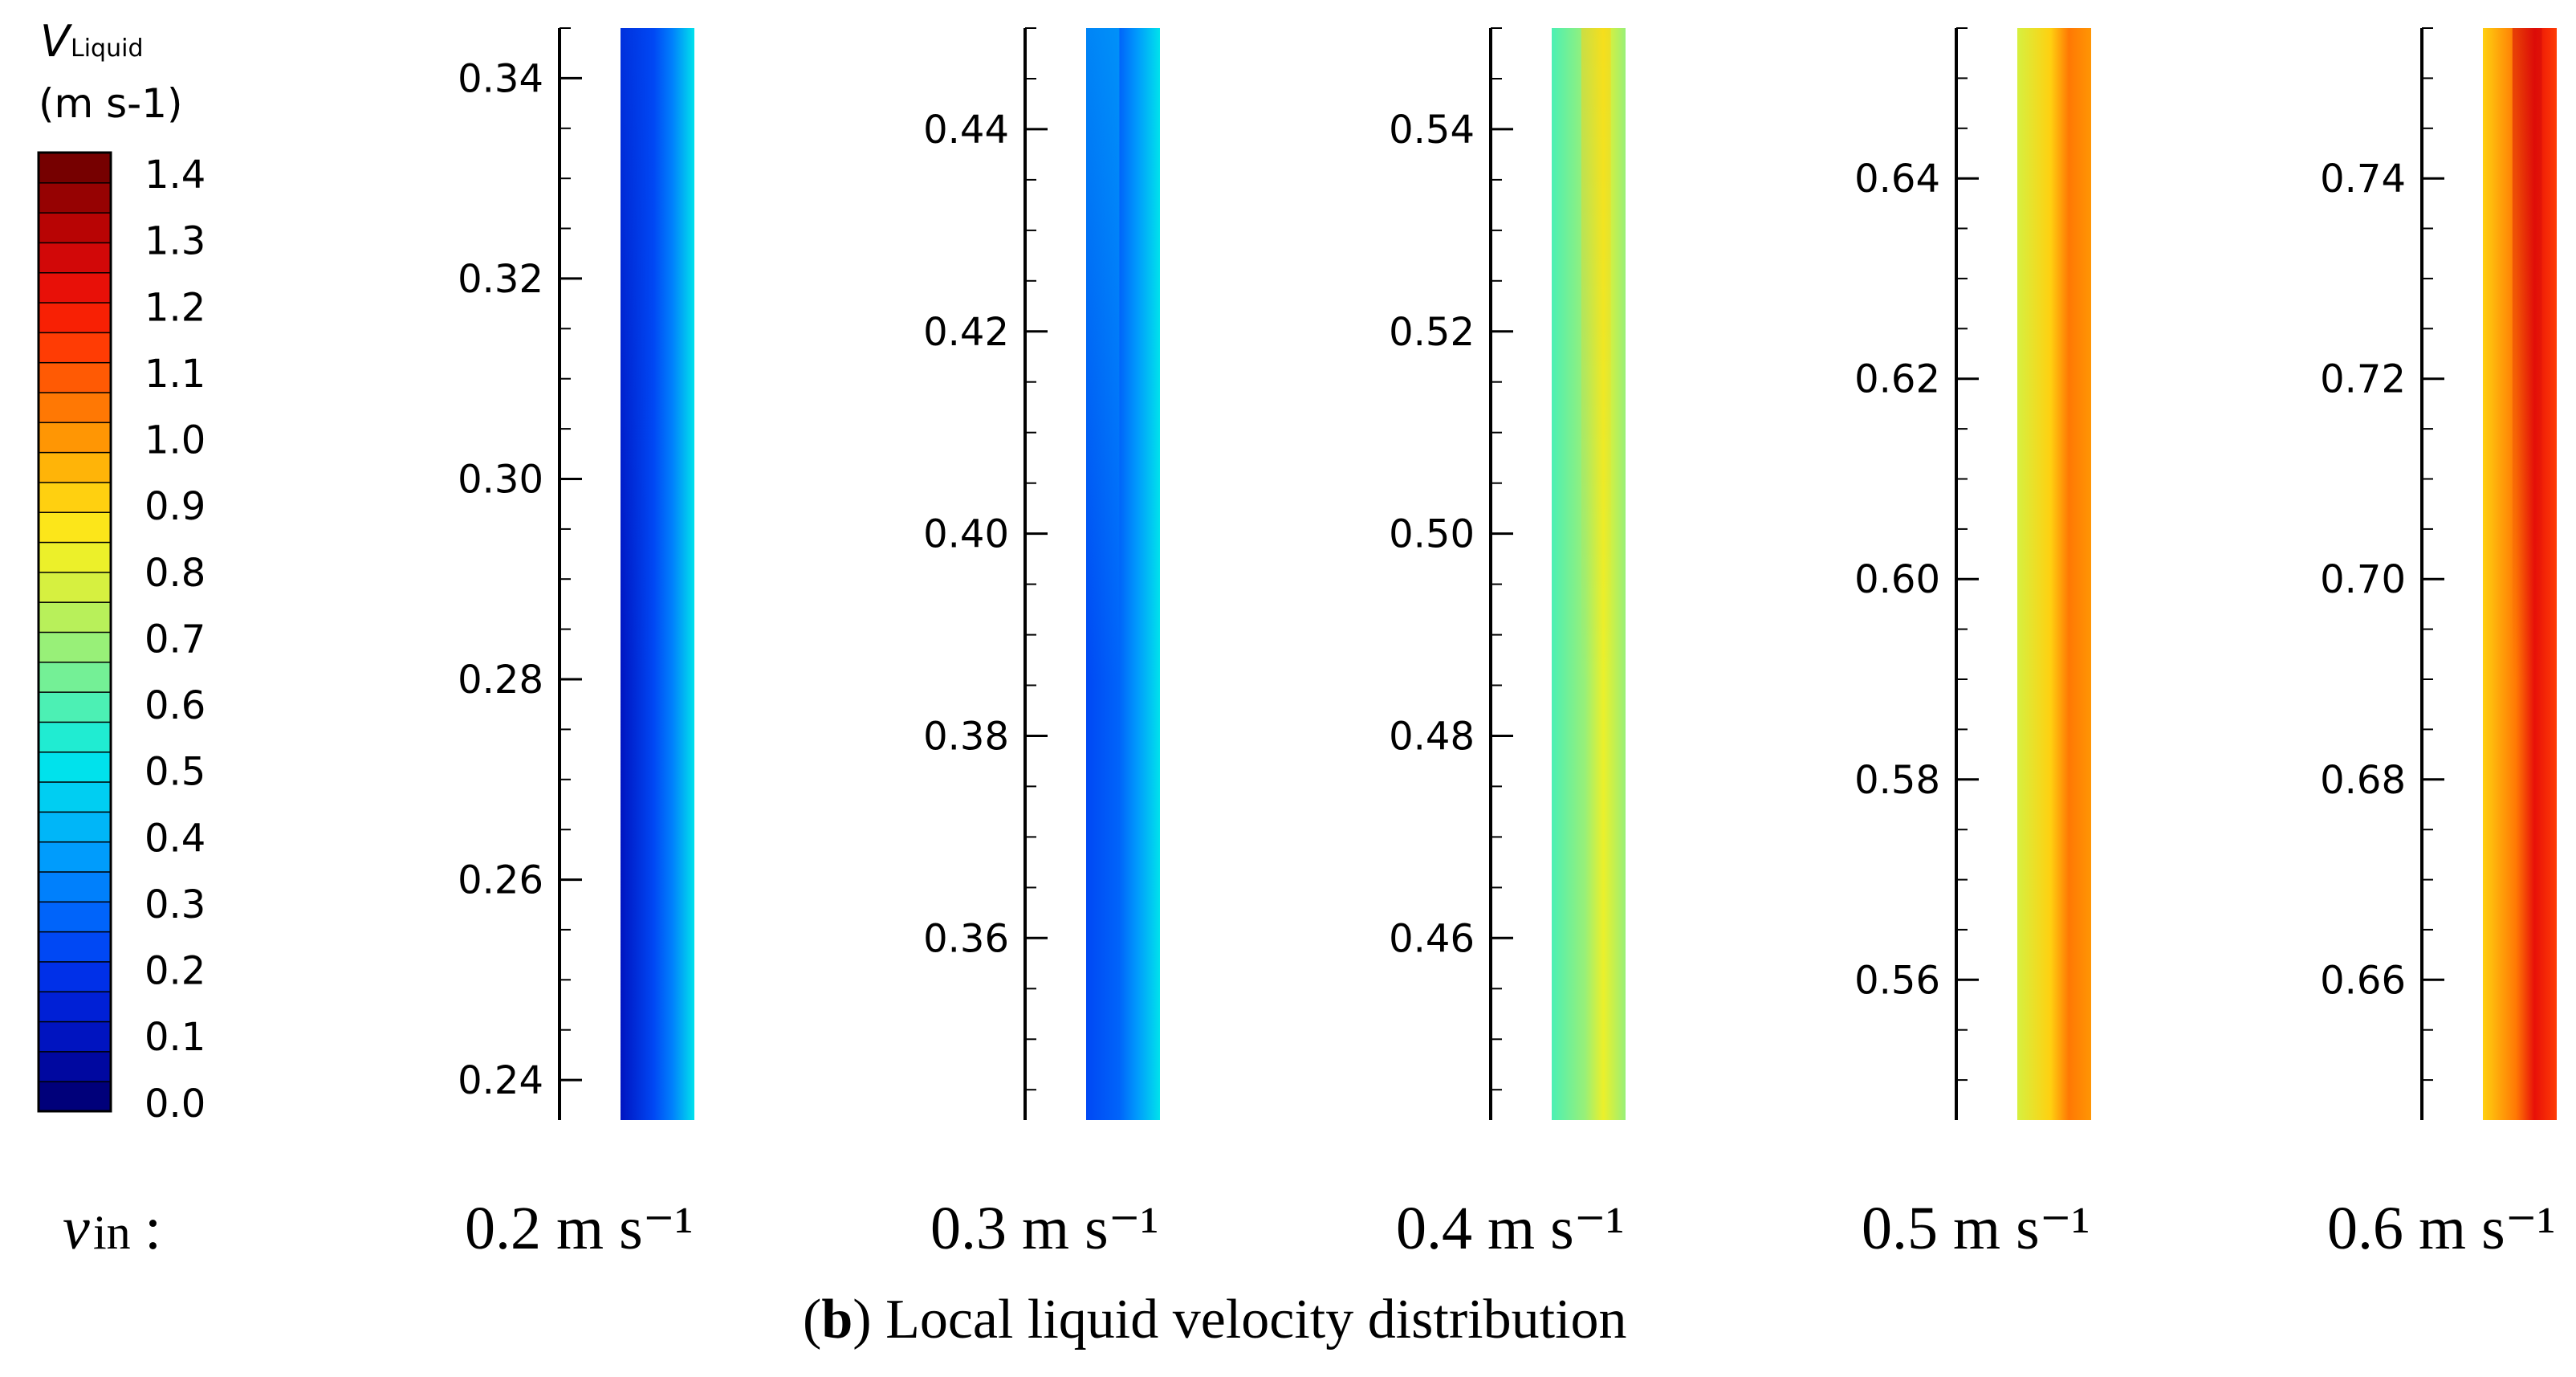  I want to click on y-tick-label: 0.32, so click(500, 279).